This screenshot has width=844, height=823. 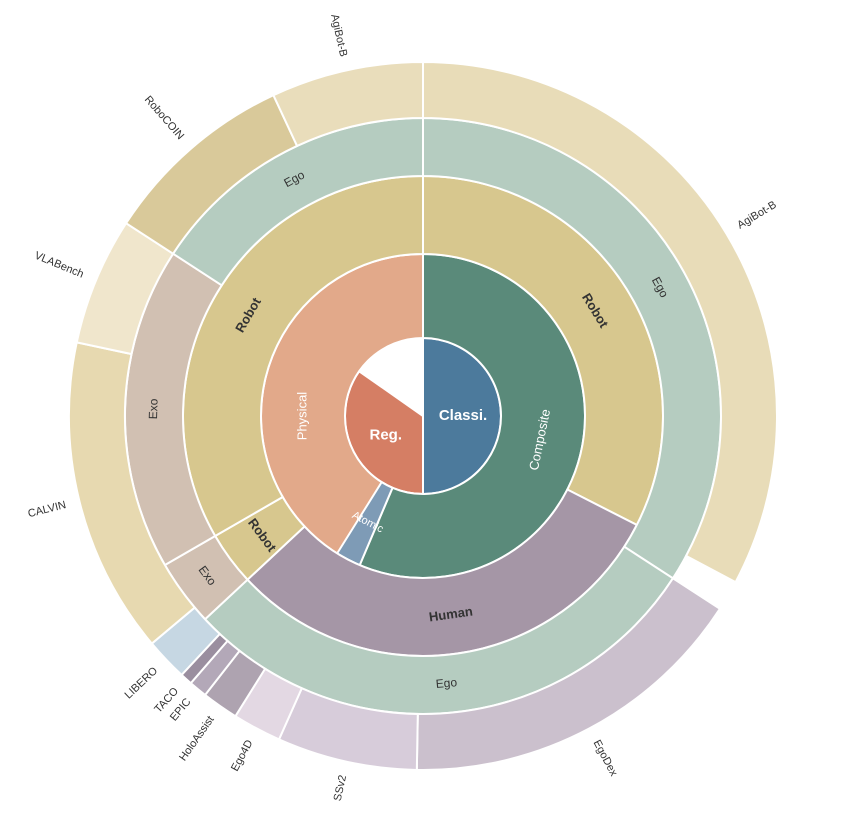 What do you see at coordinates (242, 755) in the screenshot?
I see `label-ego4d: Ego4D` at bounding box center [242, 755].